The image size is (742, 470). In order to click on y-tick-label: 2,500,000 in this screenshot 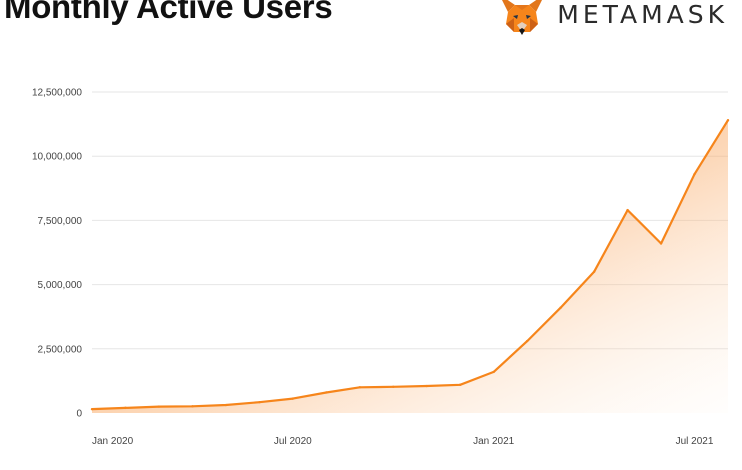, I will do `click(60, 349)`.